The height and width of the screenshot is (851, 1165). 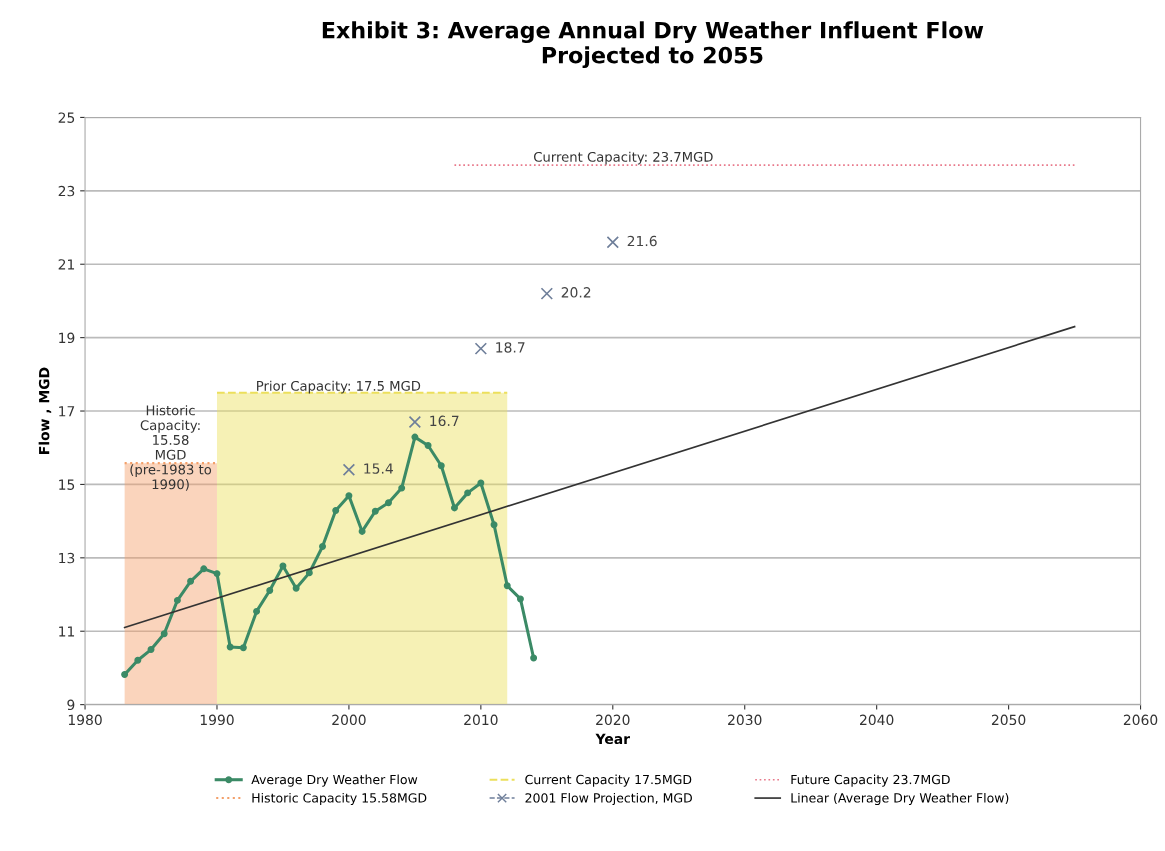 I want to click on y-tick-label: 11, so click(x=67, y=631).